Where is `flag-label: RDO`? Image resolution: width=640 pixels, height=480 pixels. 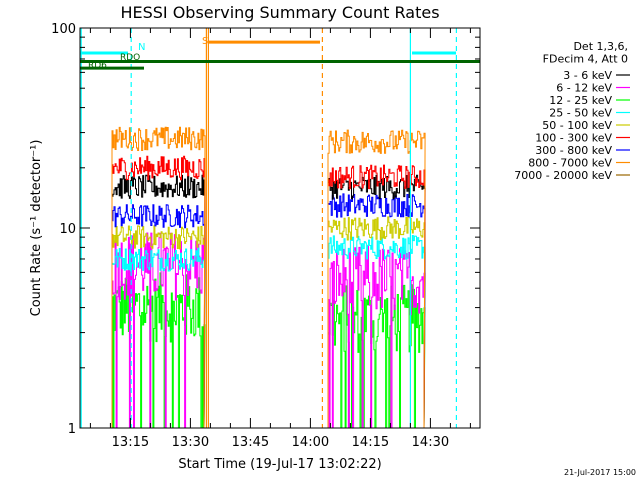 flag-label: RDO is located at coordinates (130, 58).